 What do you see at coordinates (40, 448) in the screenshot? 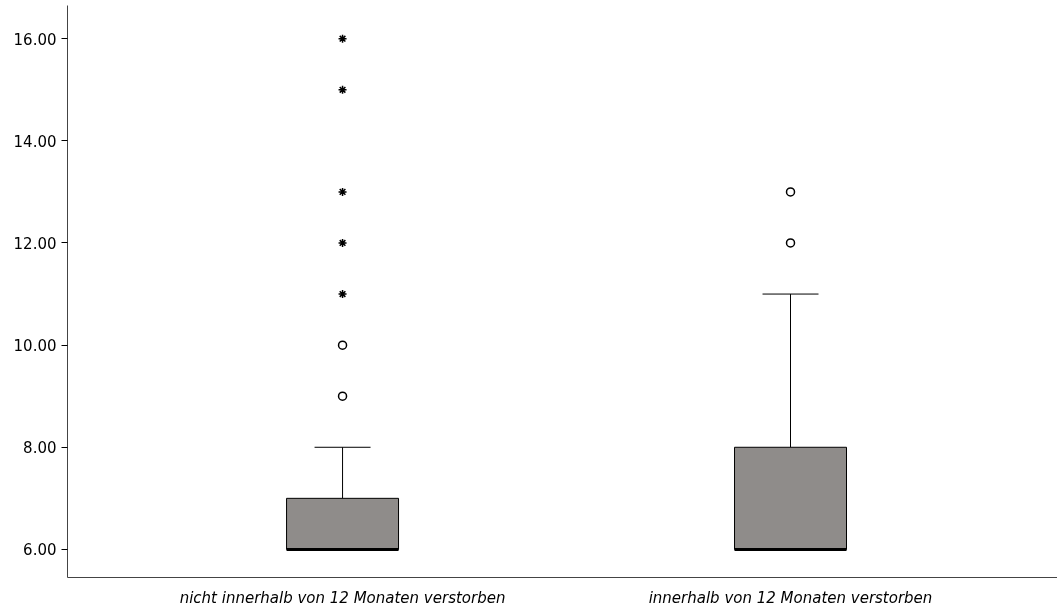
I see `y-tick-label: 8.00` at bounding box center [40, 448].